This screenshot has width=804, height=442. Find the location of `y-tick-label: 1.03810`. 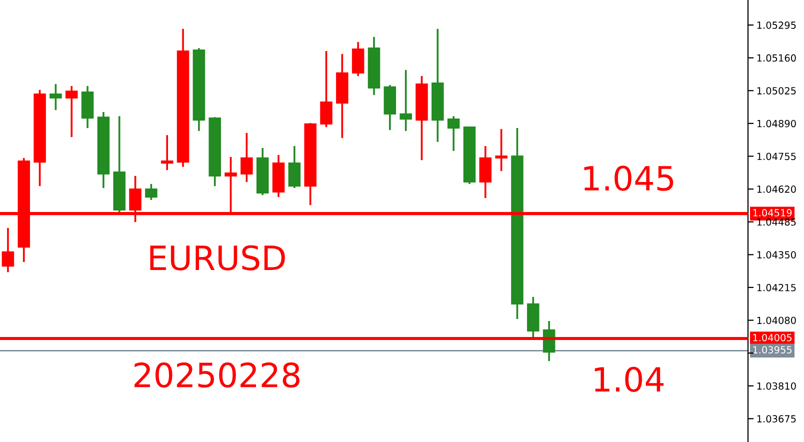

y-tick-label: 1.03810 is located at coordinates (776, 386).